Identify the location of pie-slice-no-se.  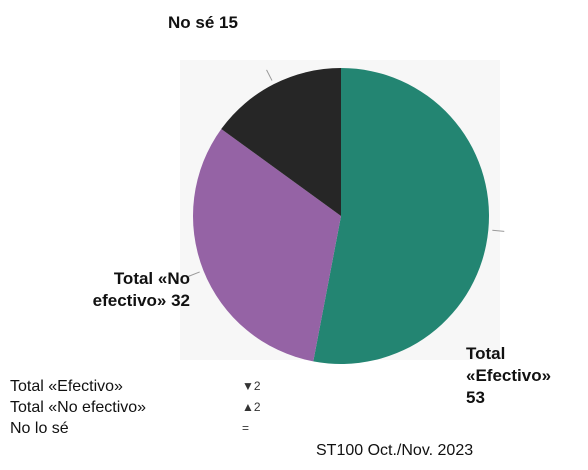
(281, 142).